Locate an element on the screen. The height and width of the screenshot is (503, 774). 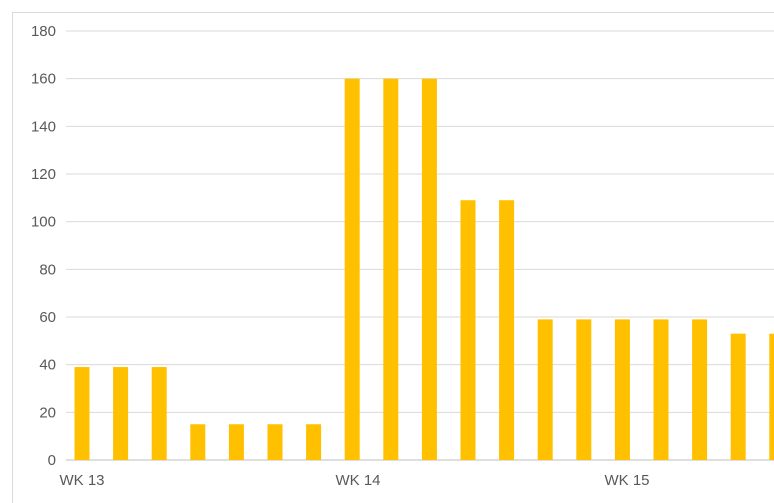
y-tick-label: 120 is located at coordinates (43, 174).